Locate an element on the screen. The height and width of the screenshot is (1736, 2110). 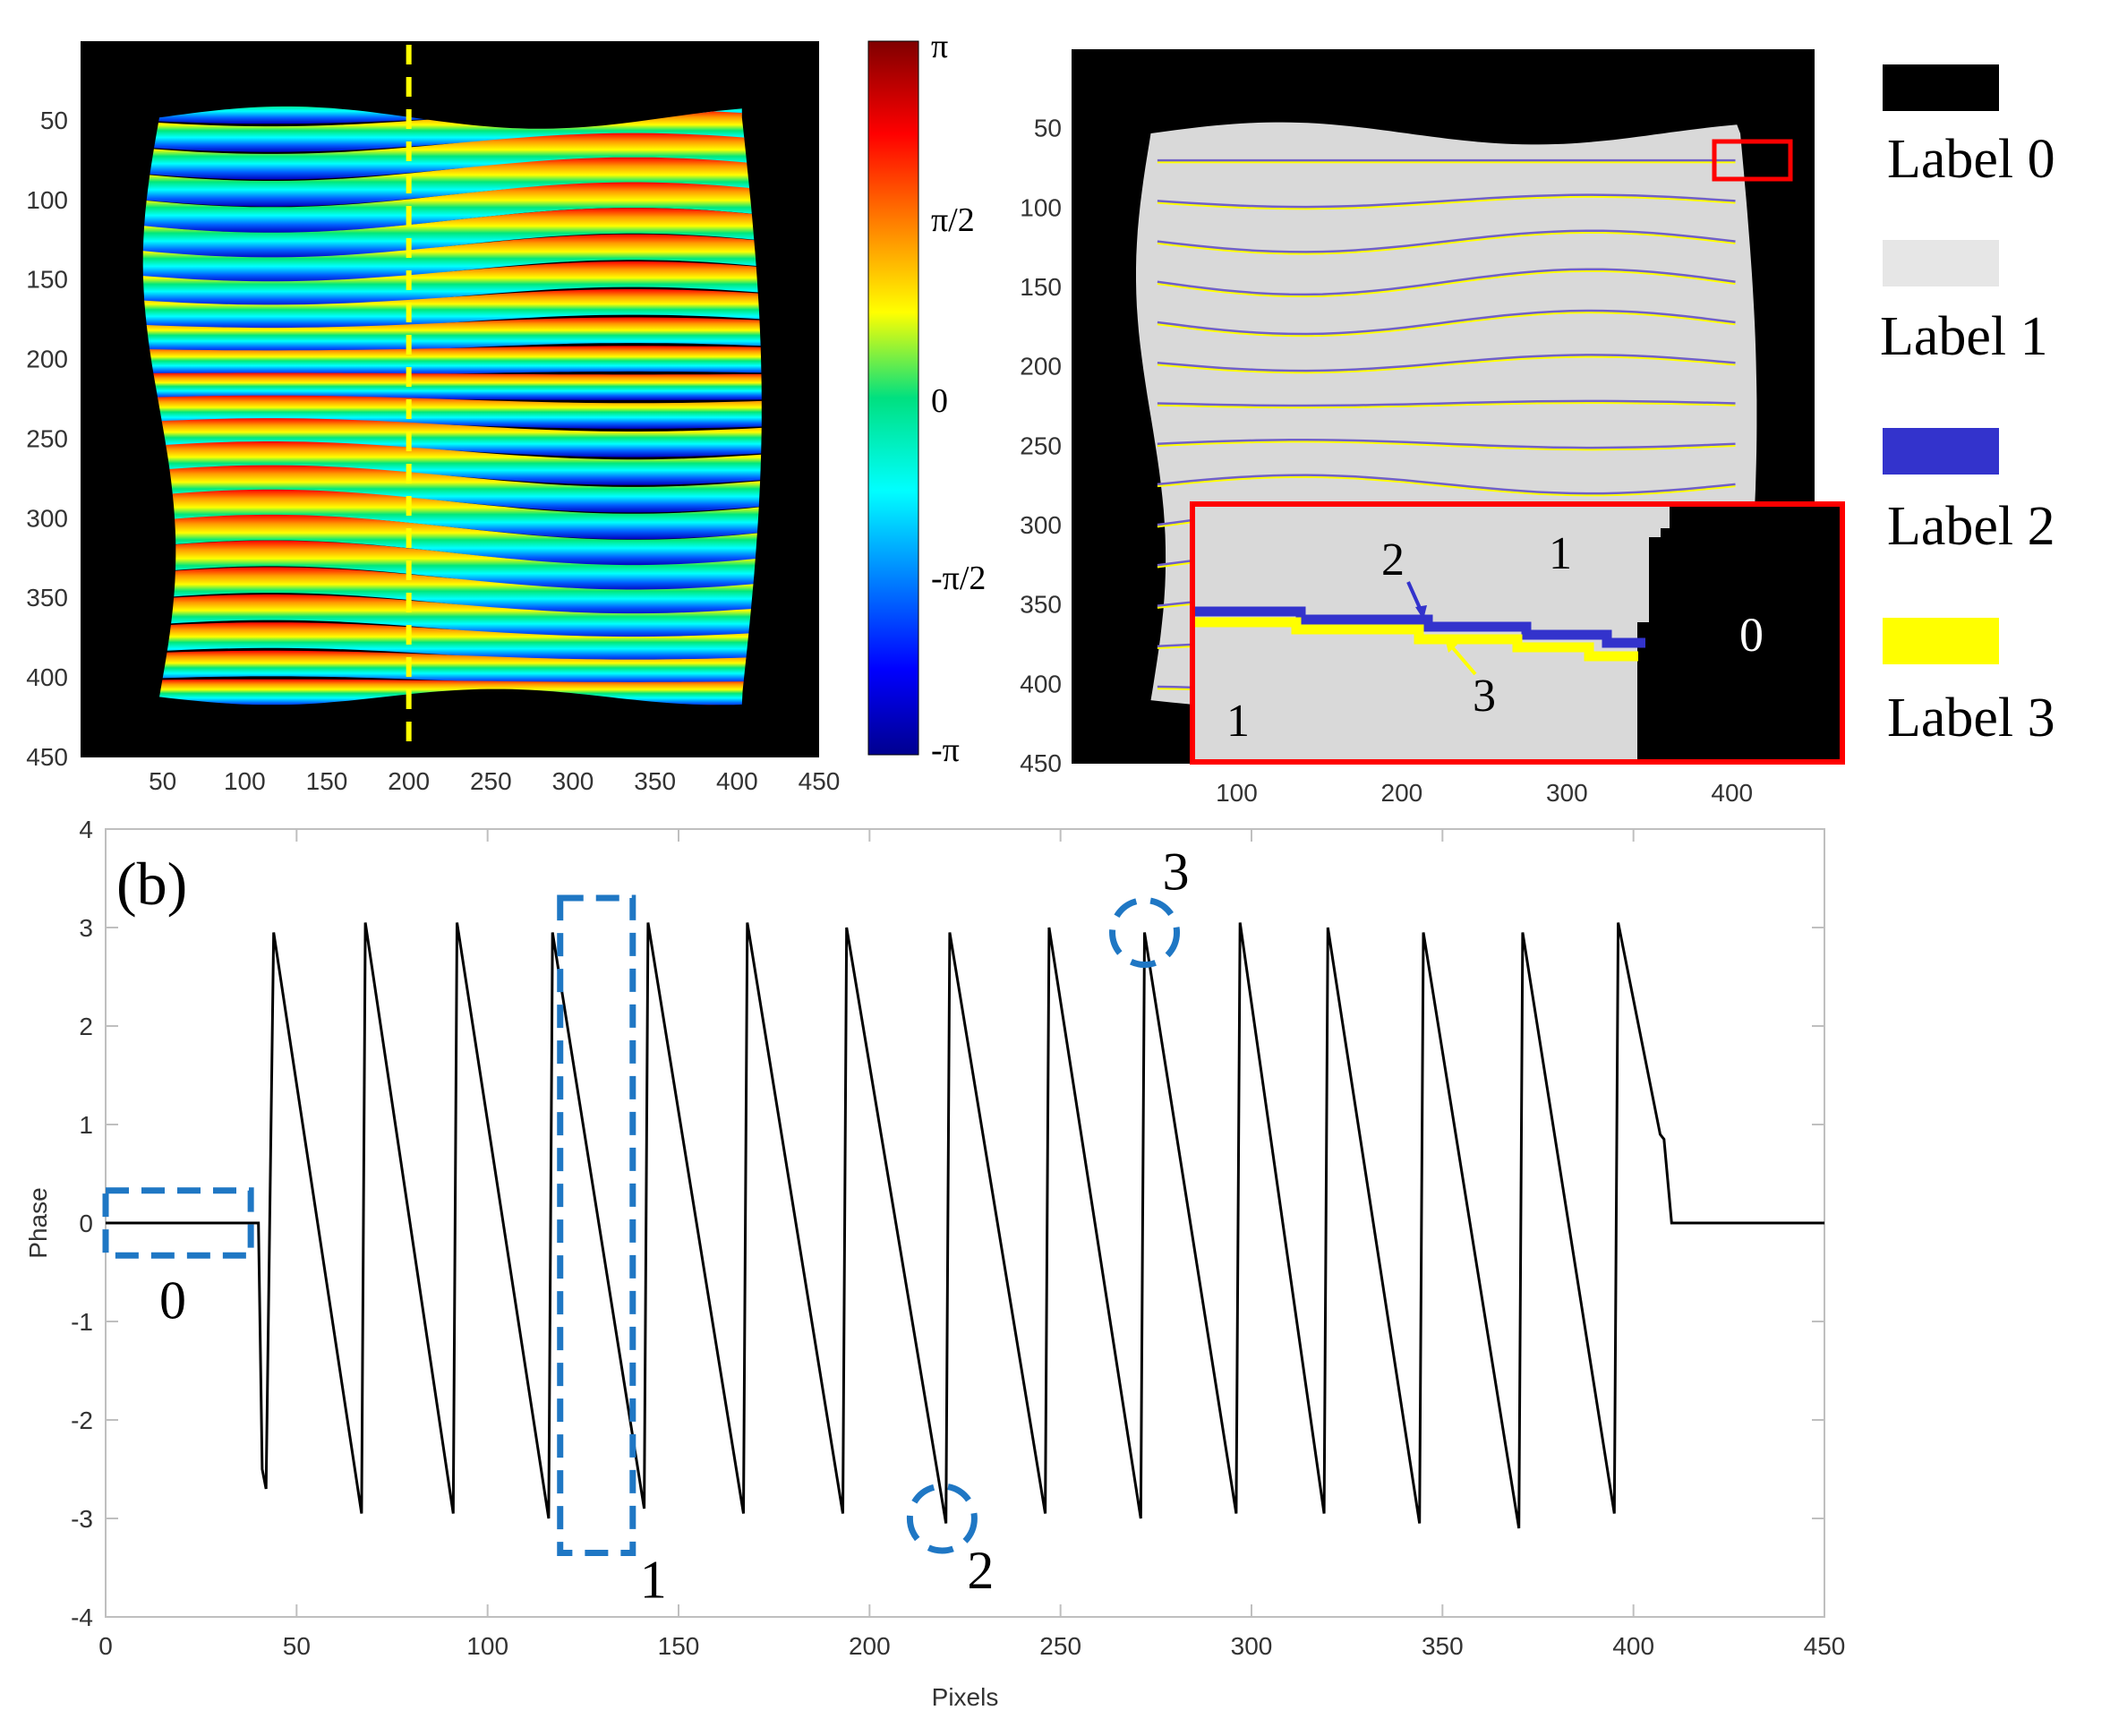
y-tick-label: -2 is located at coordinates (82, 1420).